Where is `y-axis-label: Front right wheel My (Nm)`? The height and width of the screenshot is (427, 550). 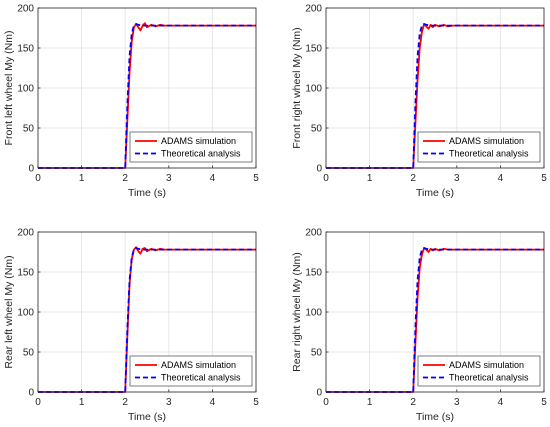 y-axis-label: Front right wheel My (Nm) is located at coordinates (297, 87).